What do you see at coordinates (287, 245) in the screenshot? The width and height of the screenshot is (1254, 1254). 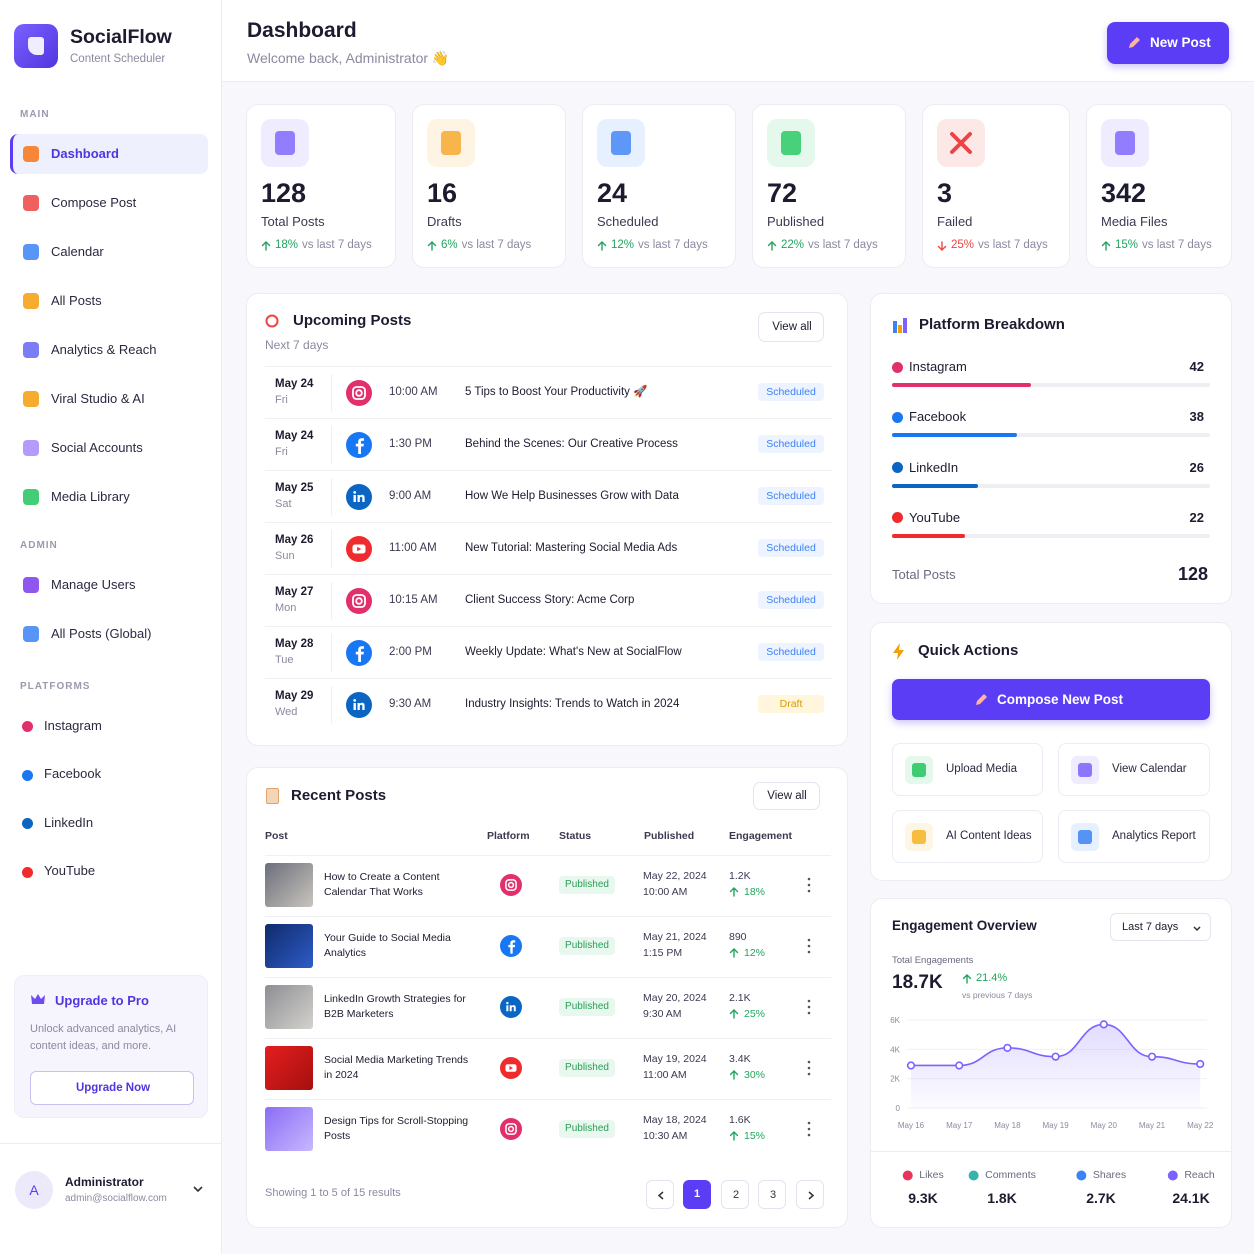 I see `stat-change-value: 18%` at bounding box center [287, 245].